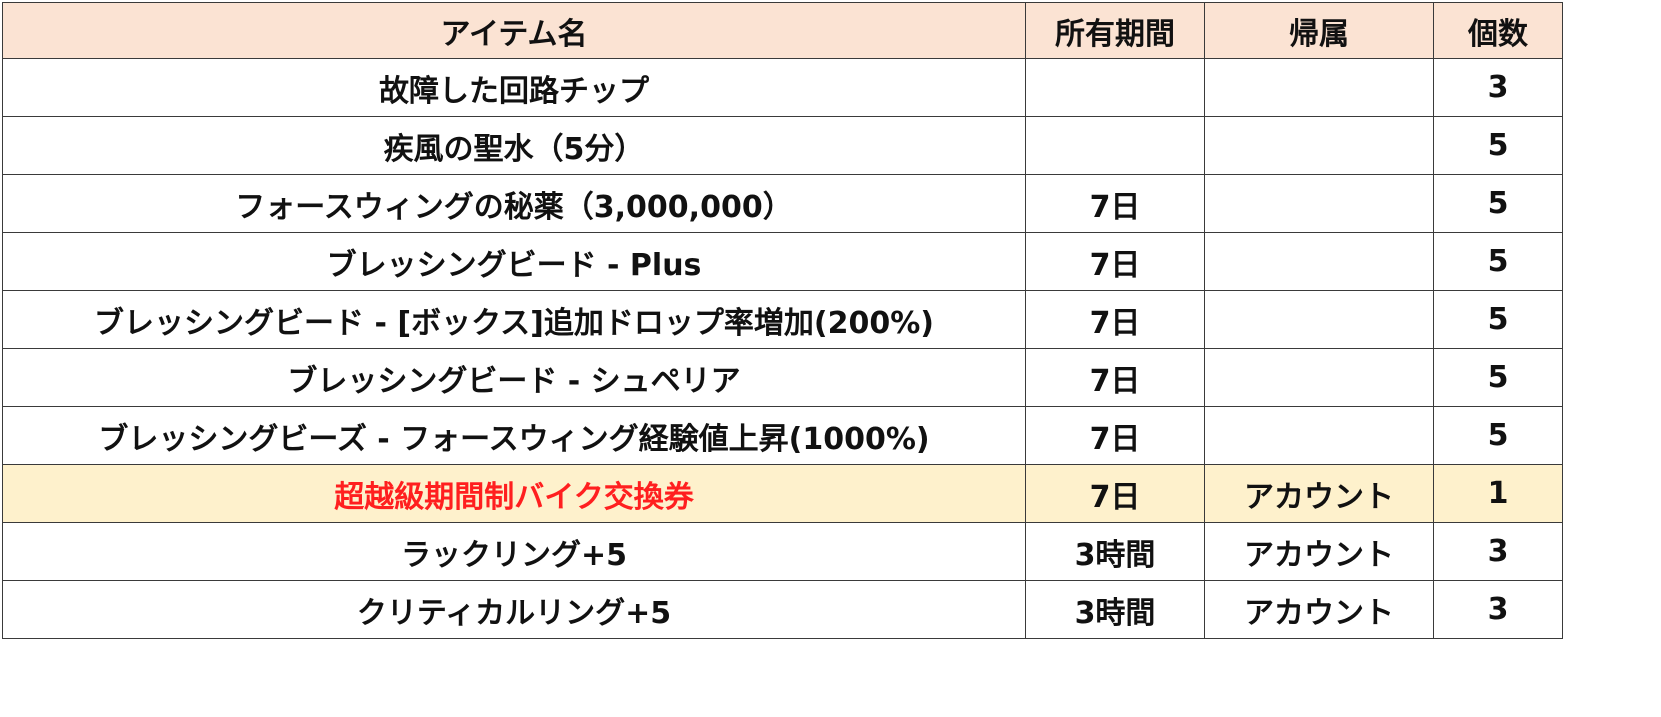 This screenshot has height=717, width=1661. Describe the element at coordinates (514, 145) in the screenshot. I see `item-name-cell: 疾風の聖水（5分）` at that location.